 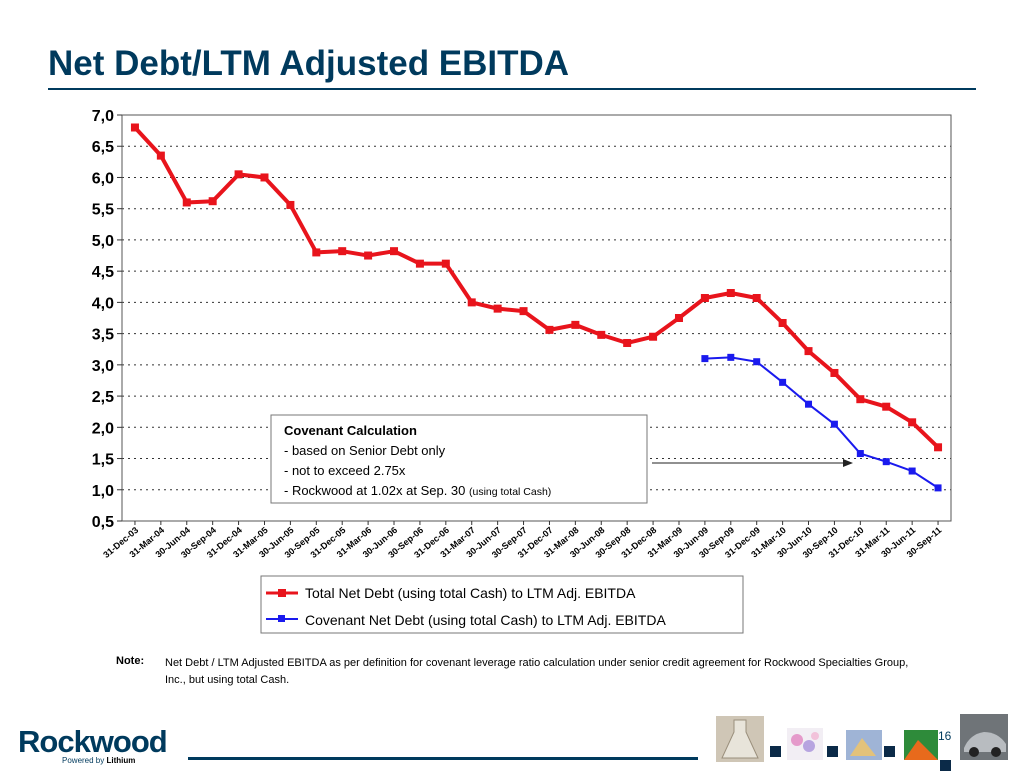 I want to click on y-tick-label: 7,0, so click(x=103, y=116).